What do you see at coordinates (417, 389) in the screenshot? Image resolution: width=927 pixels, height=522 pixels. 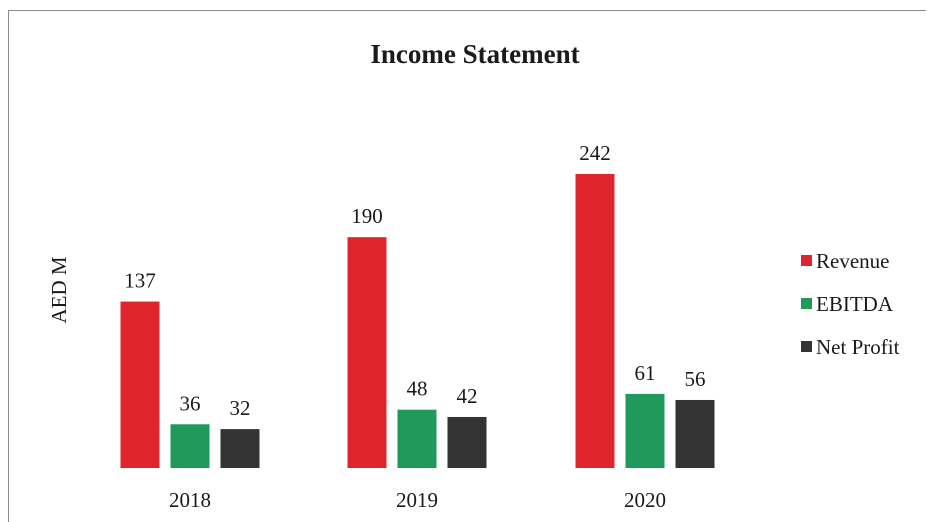 I see `data-label-ebitda-2019: 48` at bounding box center [417, 389].